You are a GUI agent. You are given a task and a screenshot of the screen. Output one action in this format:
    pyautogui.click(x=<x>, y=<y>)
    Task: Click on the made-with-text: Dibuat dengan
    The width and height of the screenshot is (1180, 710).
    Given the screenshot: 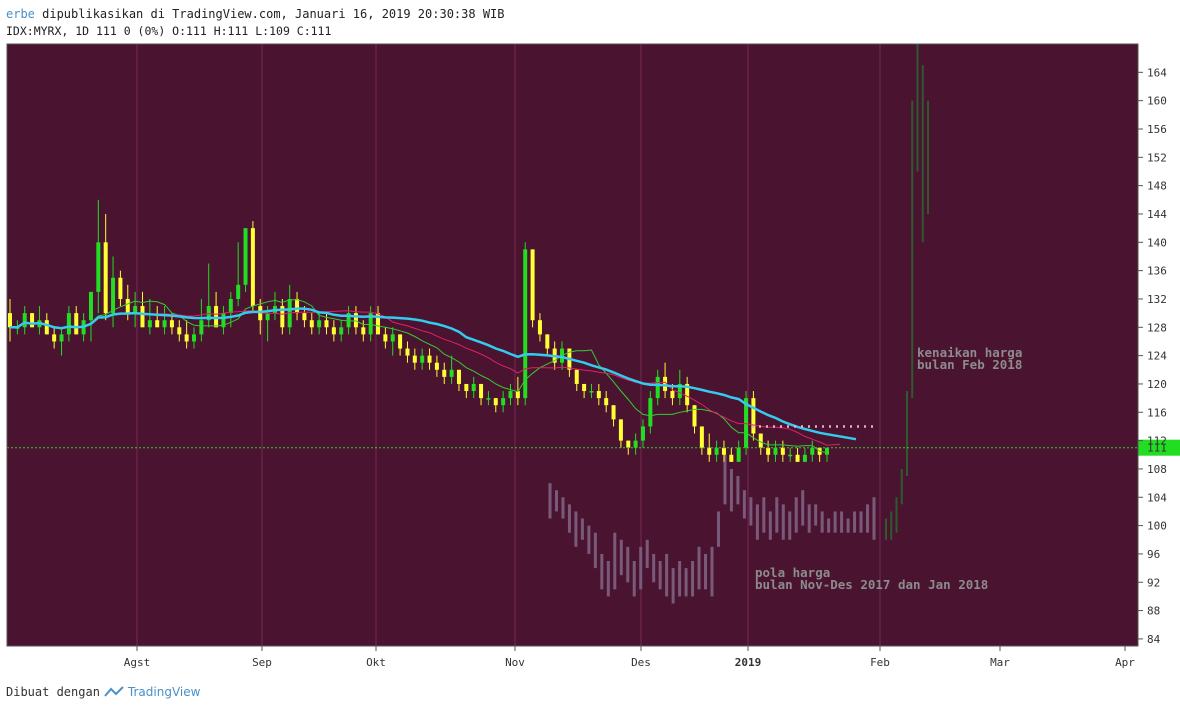 What is the action you would take?
    pyautogui.click(x=53, y=692)
    